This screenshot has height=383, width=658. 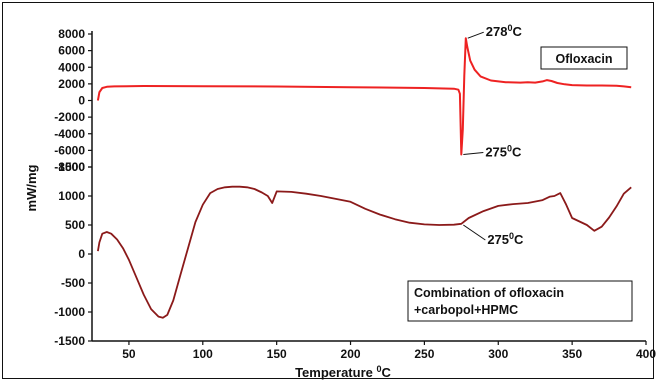 I want to click on y-tick-label: 1500, so click(x=71, y=167).